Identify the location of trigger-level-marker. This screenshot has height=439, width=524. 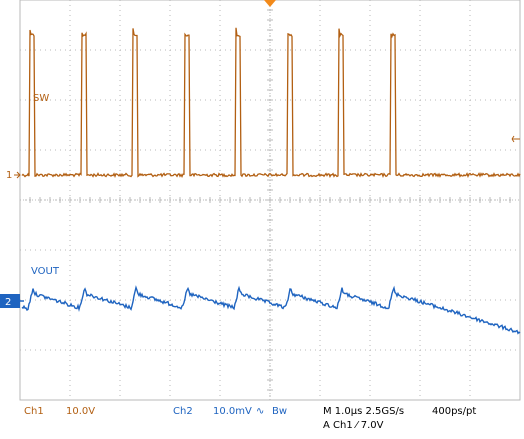
(515, 139).